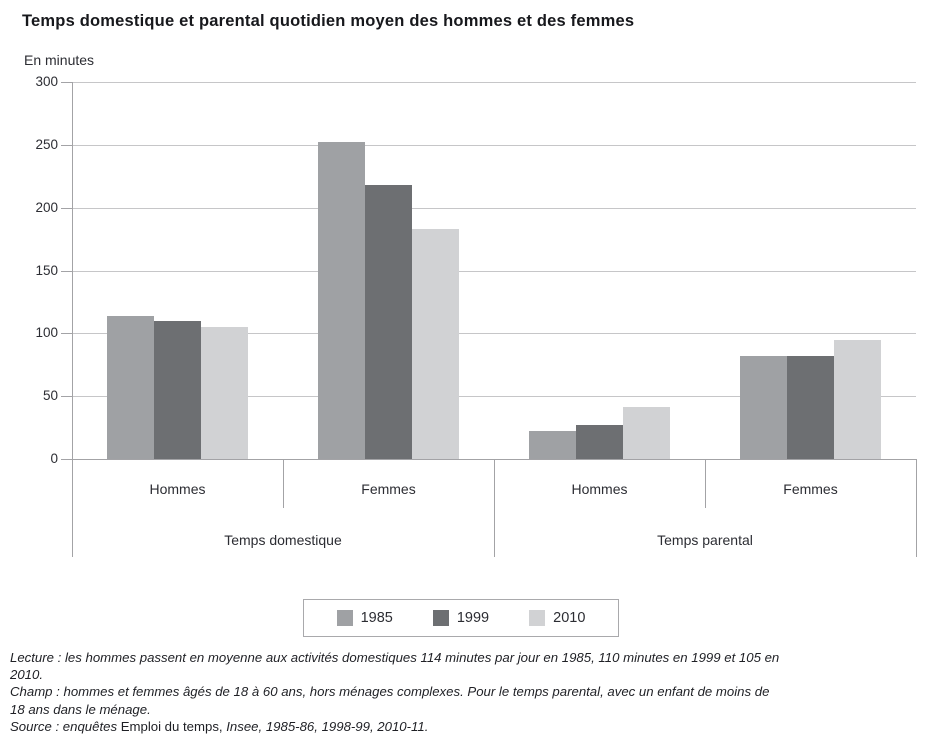 The image size is (949, 743). What do you see at coordinates (810, 489) in the screenshot?
I see `category-label-femmes-3: Femmes` at bounding box center [810, 489].